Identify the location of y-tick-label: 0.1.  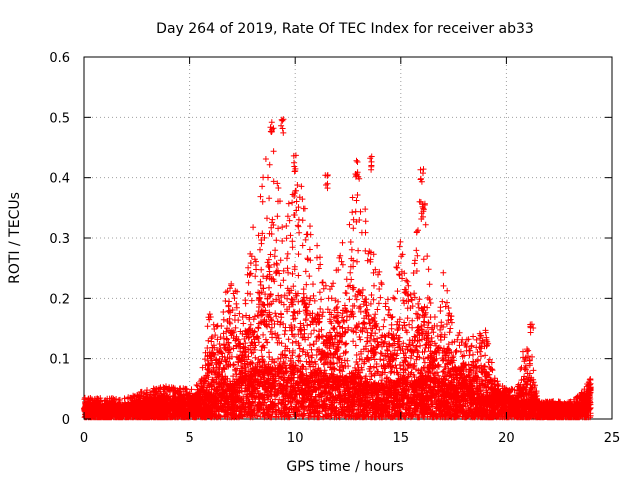
(59, 360).